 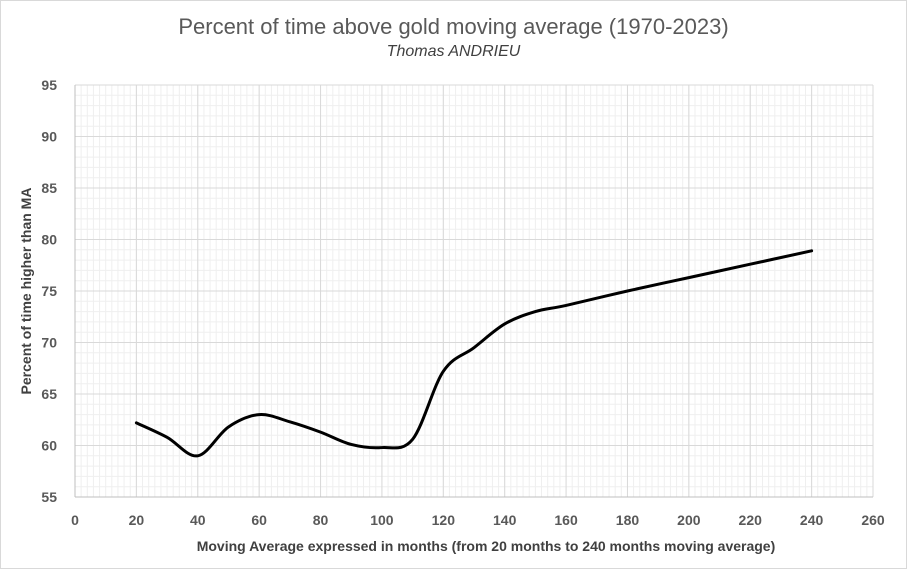 What do you see at coordinates (259, 520) in the screenshot?
I see `x-tick-label: 60` at bounding box center [259, 520].